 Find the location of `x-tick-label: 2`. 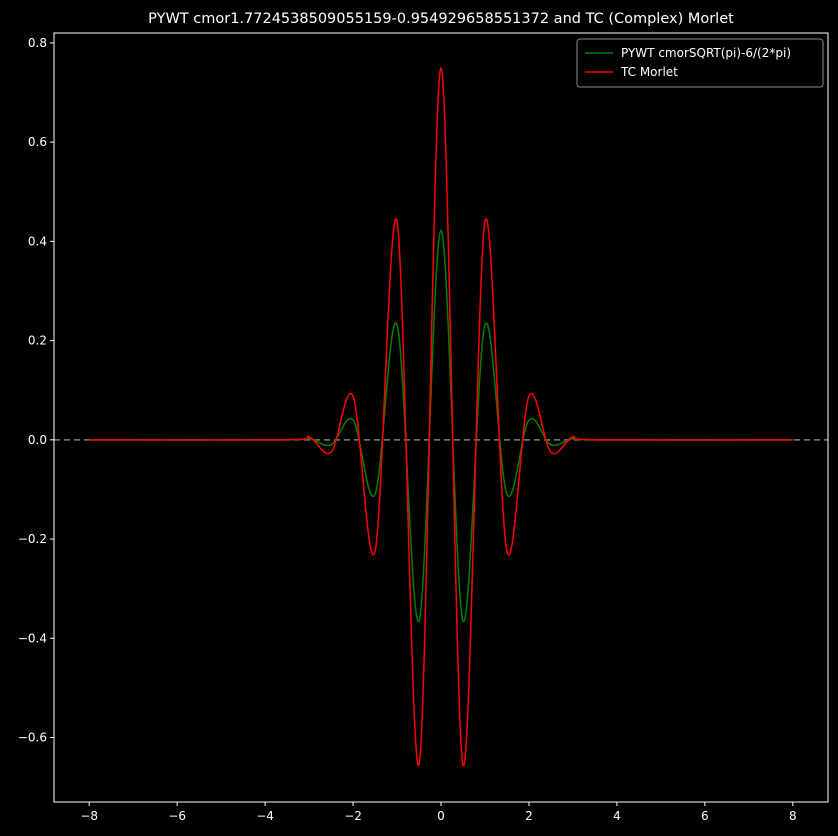

x-tick-label: 2 is located at coordinates (529, 816).